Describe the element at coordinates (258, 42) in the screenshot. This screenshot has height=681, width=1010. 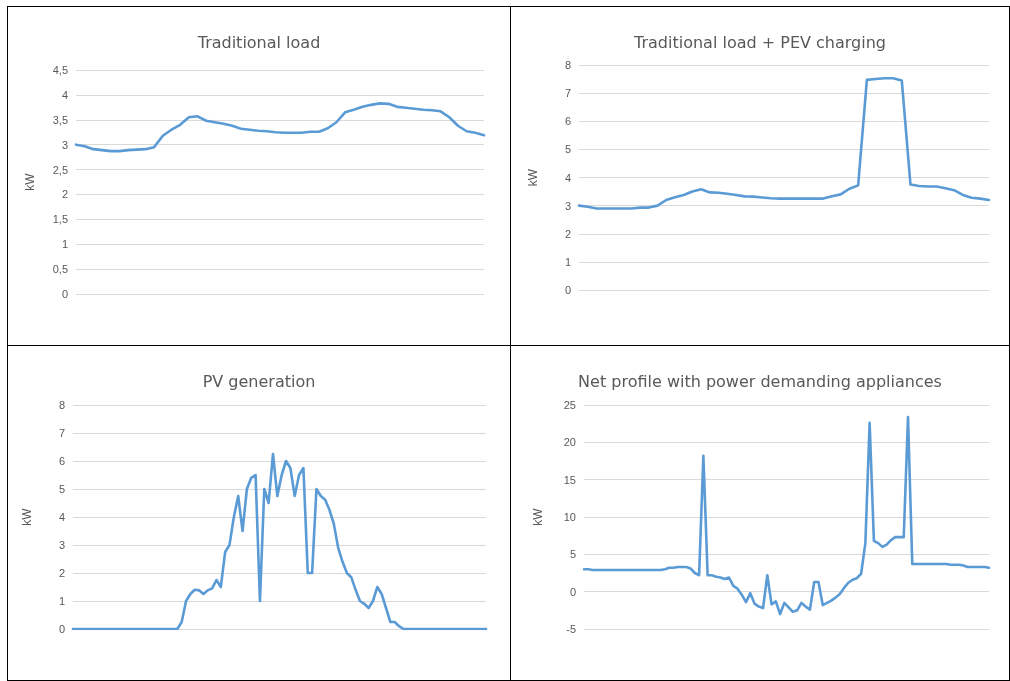
I see `chart-title: Traditional load` at that location.